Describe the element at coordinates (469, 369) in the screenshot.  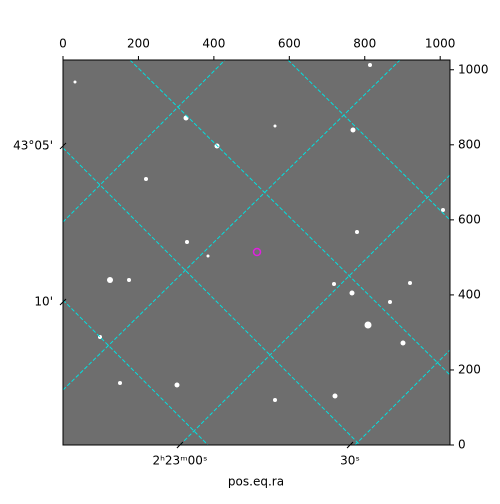
I see `y-tick-label: 200` at that location.